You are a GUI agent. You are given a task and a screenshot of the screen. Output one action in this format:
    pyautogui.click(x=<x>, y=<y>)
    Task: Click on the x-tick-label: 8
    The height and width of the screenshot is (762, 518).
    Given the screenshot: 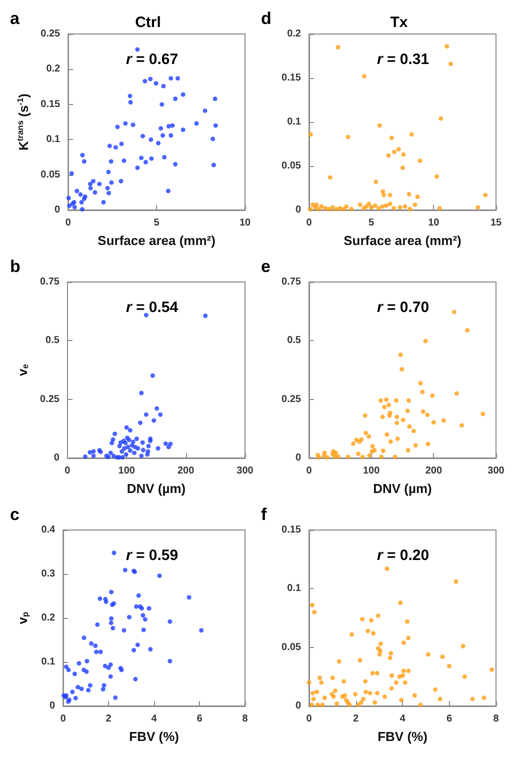 What is the action you would take?
    pyautogui.click(x=496, y=719)
    